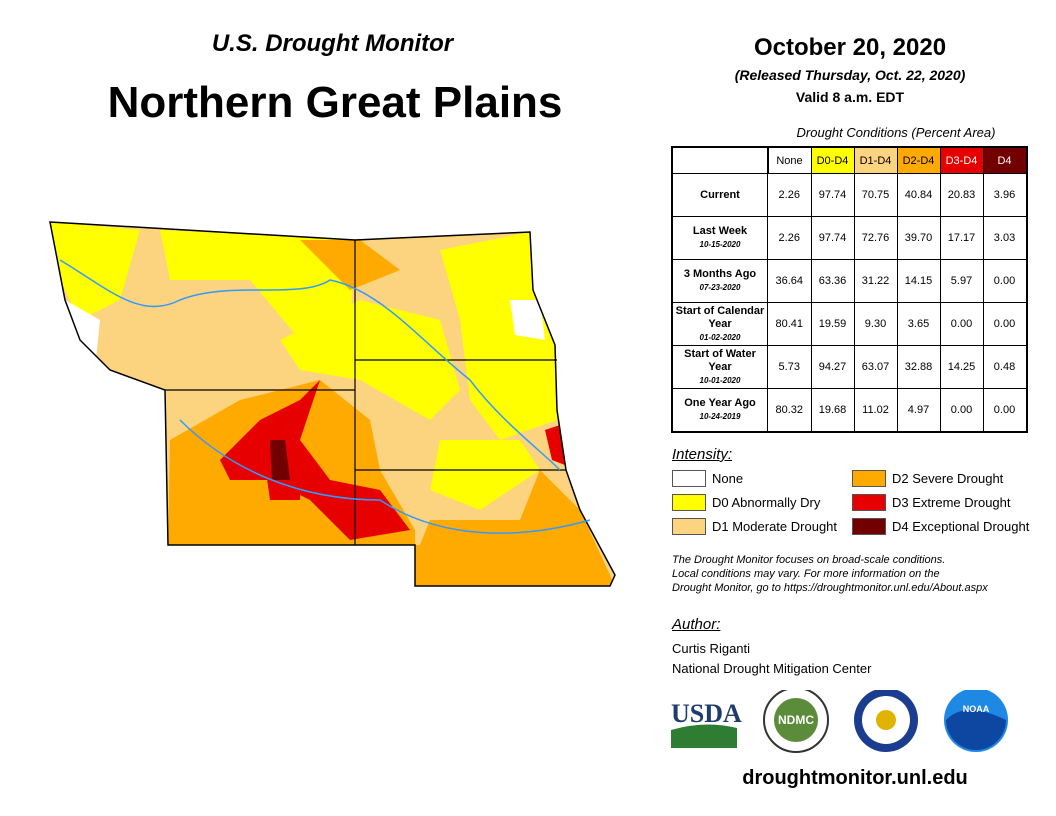 The width and height of the screenshot is (1056, 816). I want to click on legend-item: D3 Extreme Drought, so click(931, 502).